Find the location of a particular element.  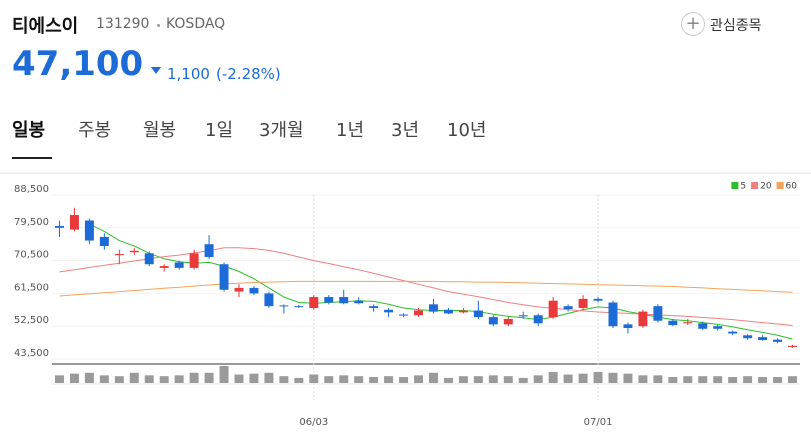

tab: 10년 is located at coordinates (467, 130).